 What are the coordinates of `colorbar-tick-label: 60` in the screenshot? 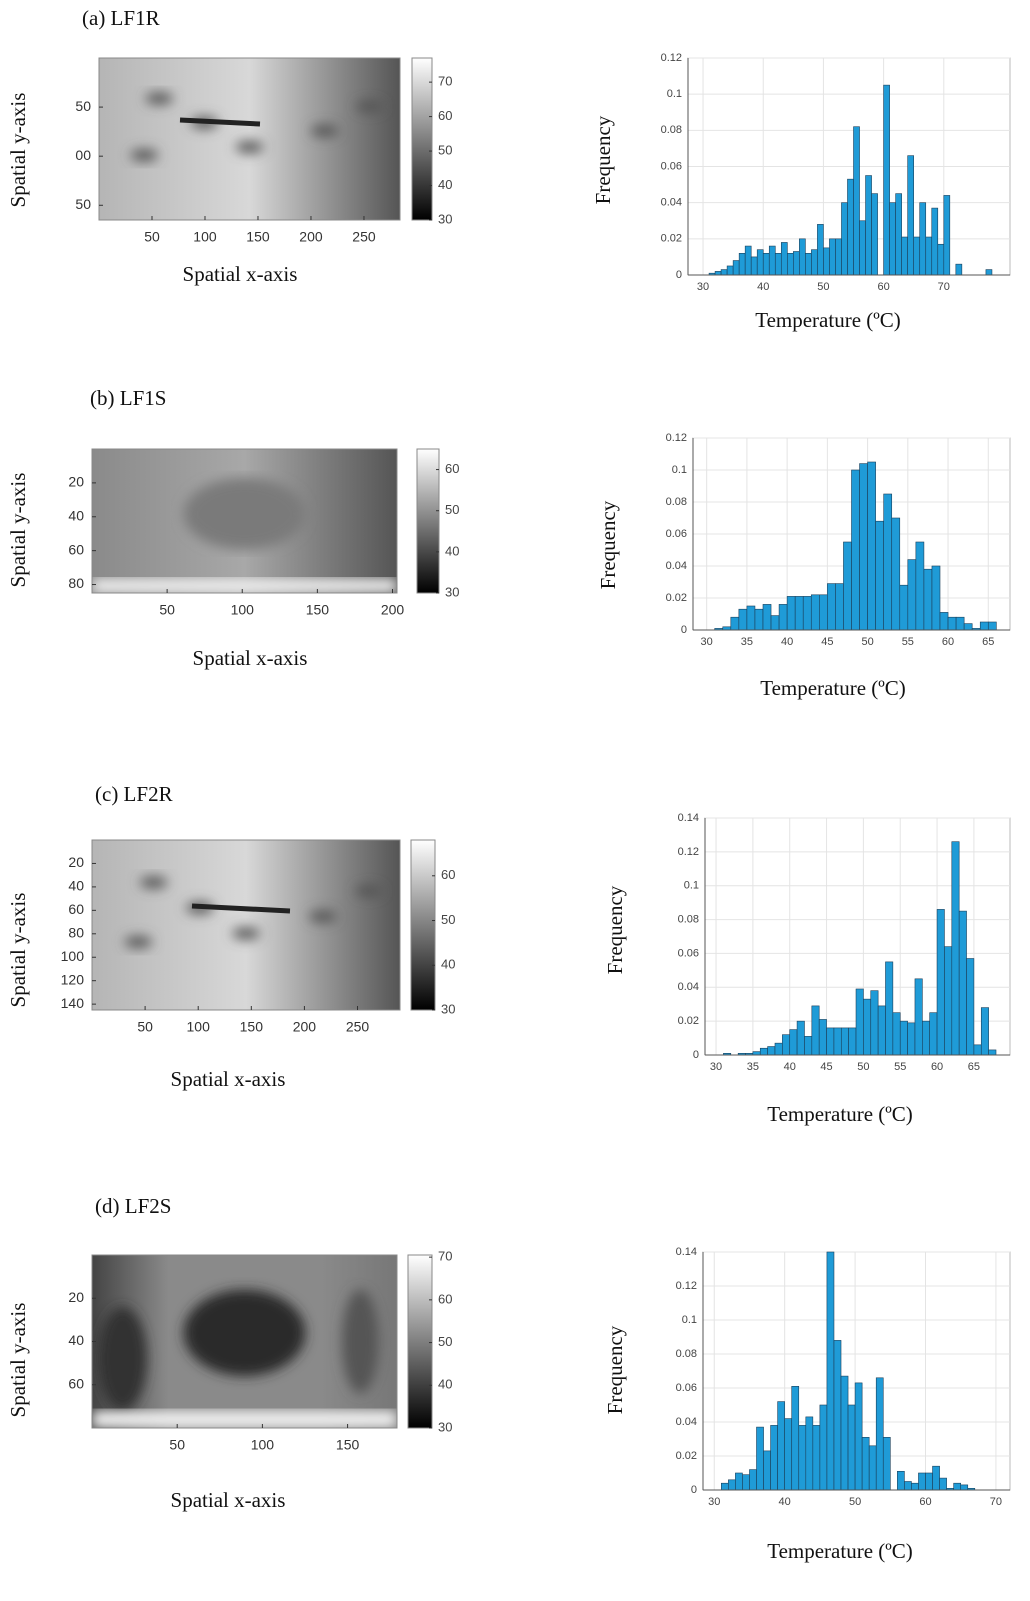 It's located at (452, 468).